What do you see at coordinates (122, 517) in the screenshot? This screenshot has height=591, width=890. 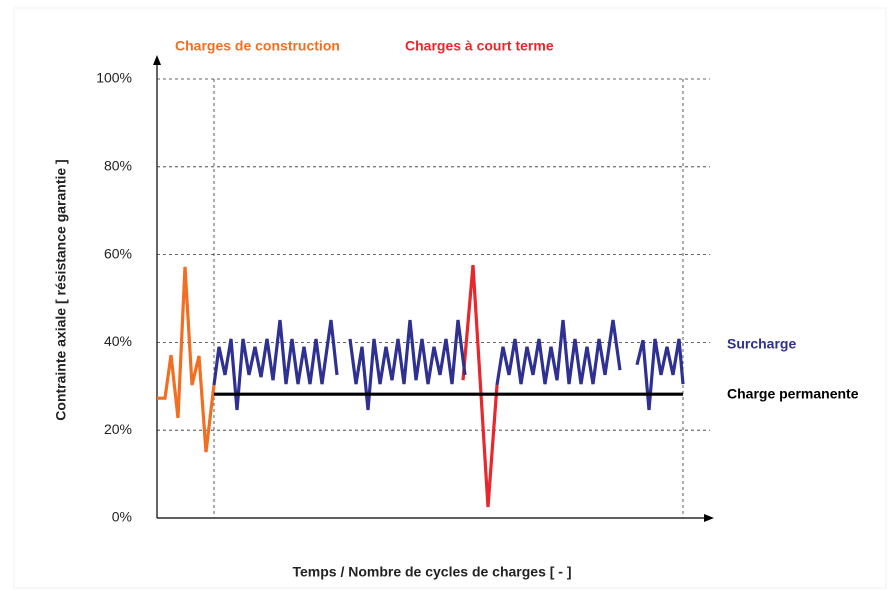 I see `y-tick-label: 0%` at bounding box center [122, 517].